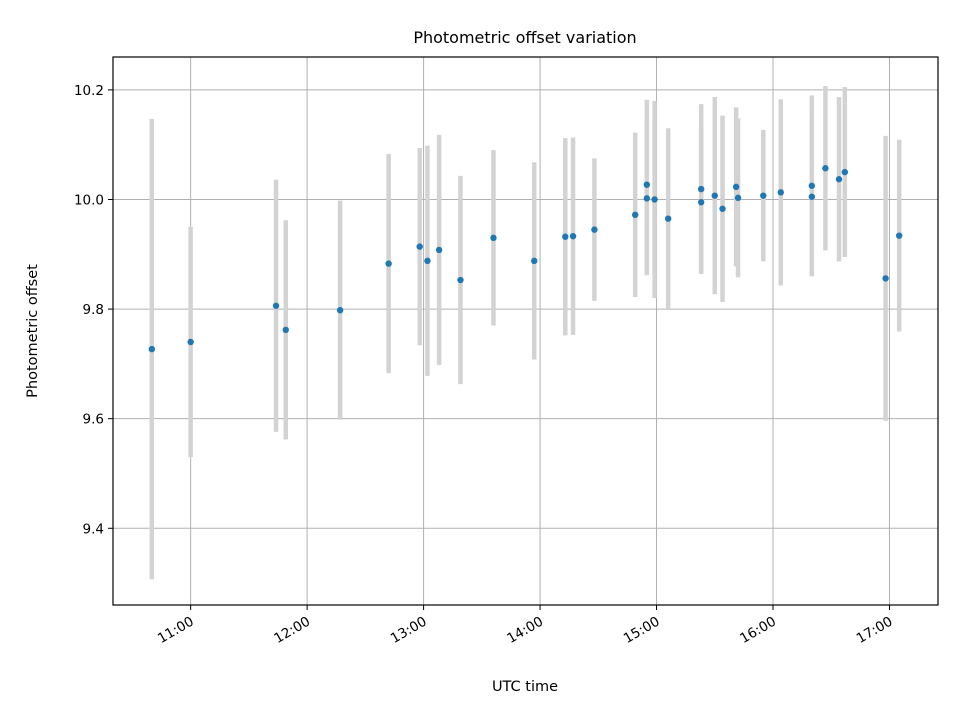 The height and width of the screenshot is (720, 960). What do you see at coordinates (875, 630) in the screenshot?
I see `x-tick-label: 17:00` at bounding box center [875, 630].